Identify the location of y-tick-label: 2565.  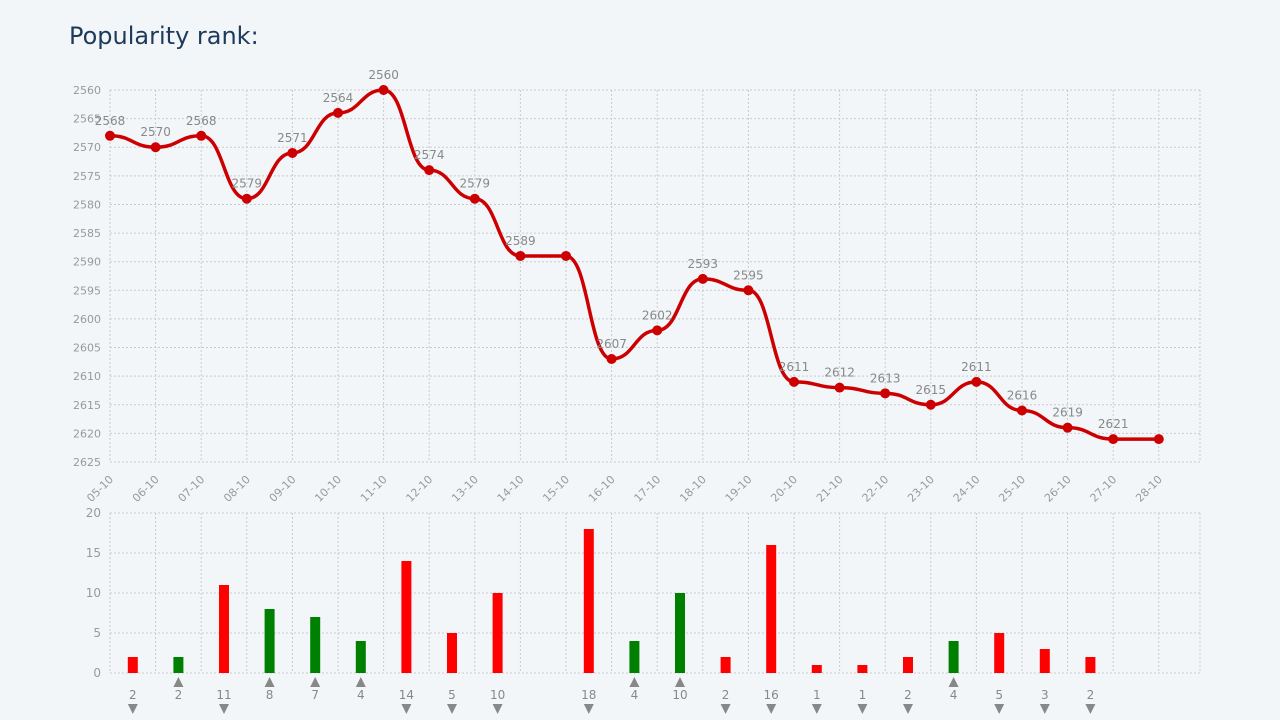
(87, 119).